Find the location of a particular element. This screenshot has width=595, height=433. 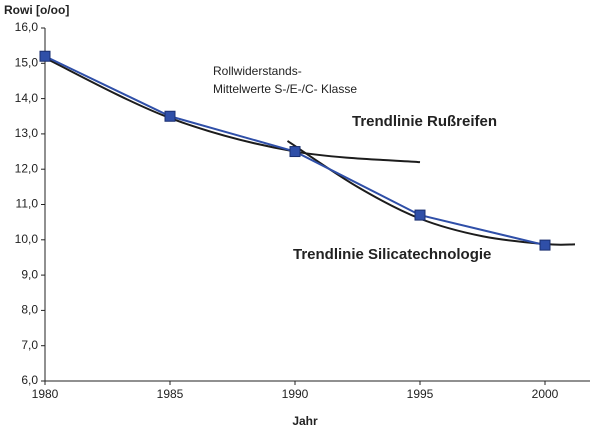

y-tick-label: 13,0 is located at coordinates (27, 133).